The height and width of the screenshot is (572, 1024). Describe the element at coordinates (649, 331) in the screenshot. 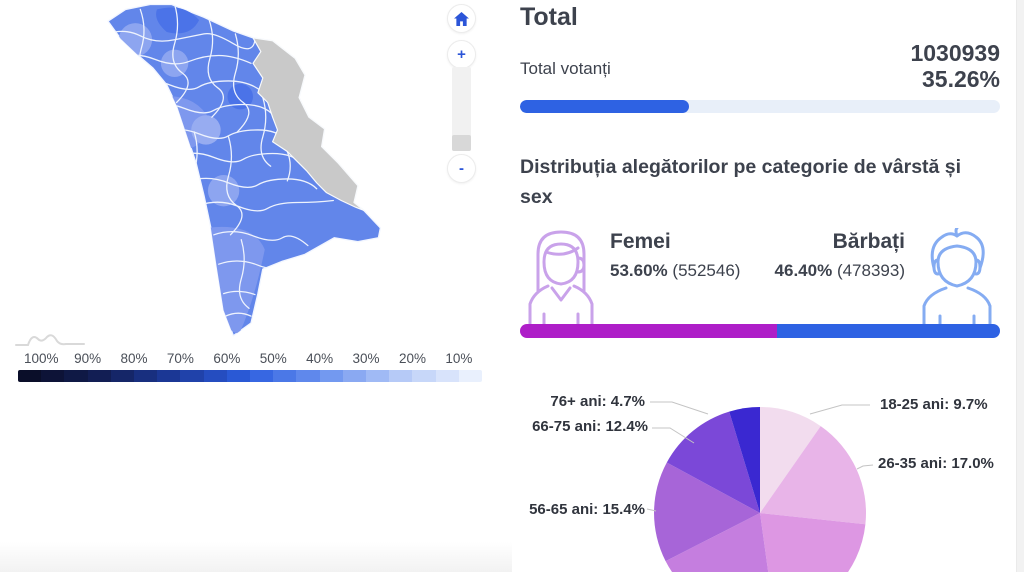

I see `gender-bar-female-segment` at that location.